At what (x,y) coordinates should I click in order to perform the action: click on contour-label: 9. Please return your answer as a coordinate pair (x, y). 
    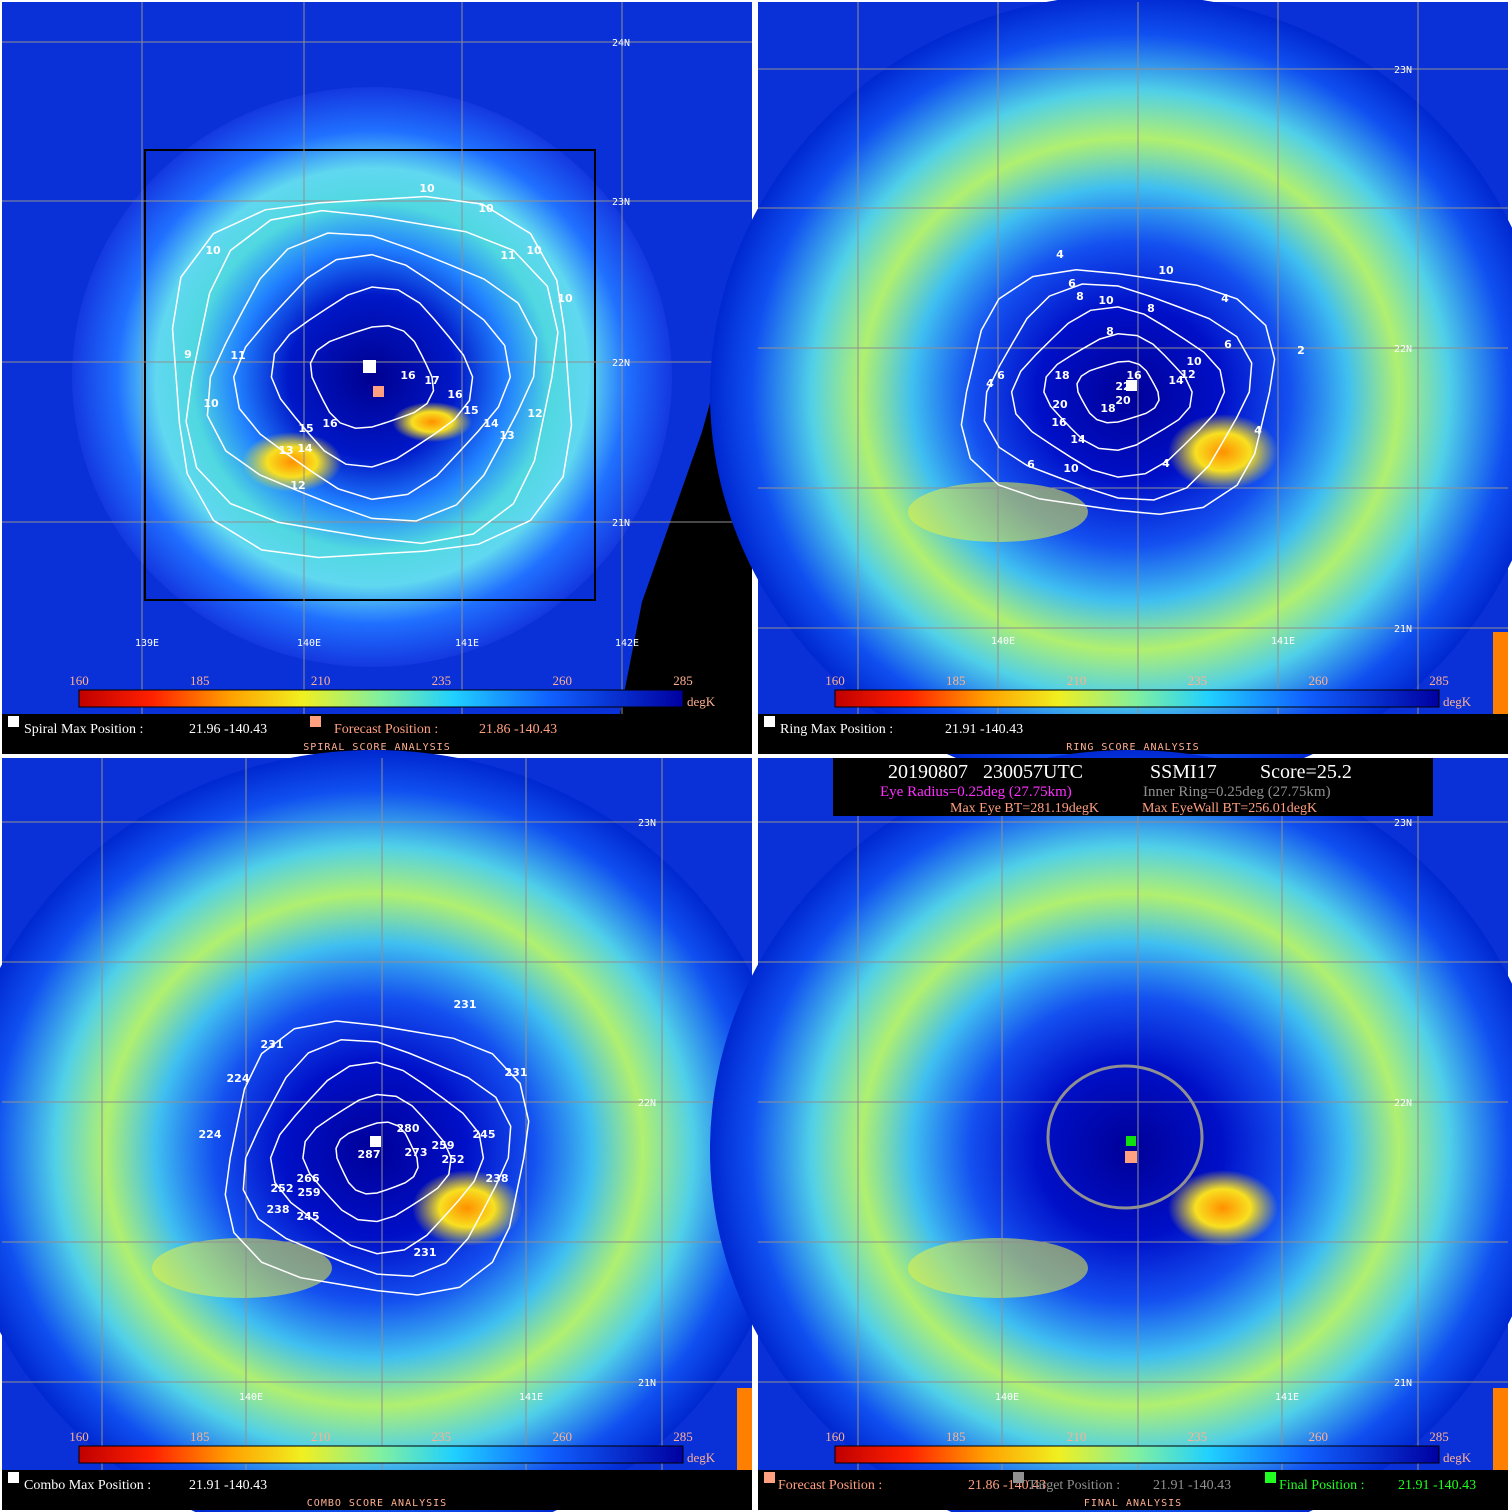
    Looking at the image, I should click on (188, 354).